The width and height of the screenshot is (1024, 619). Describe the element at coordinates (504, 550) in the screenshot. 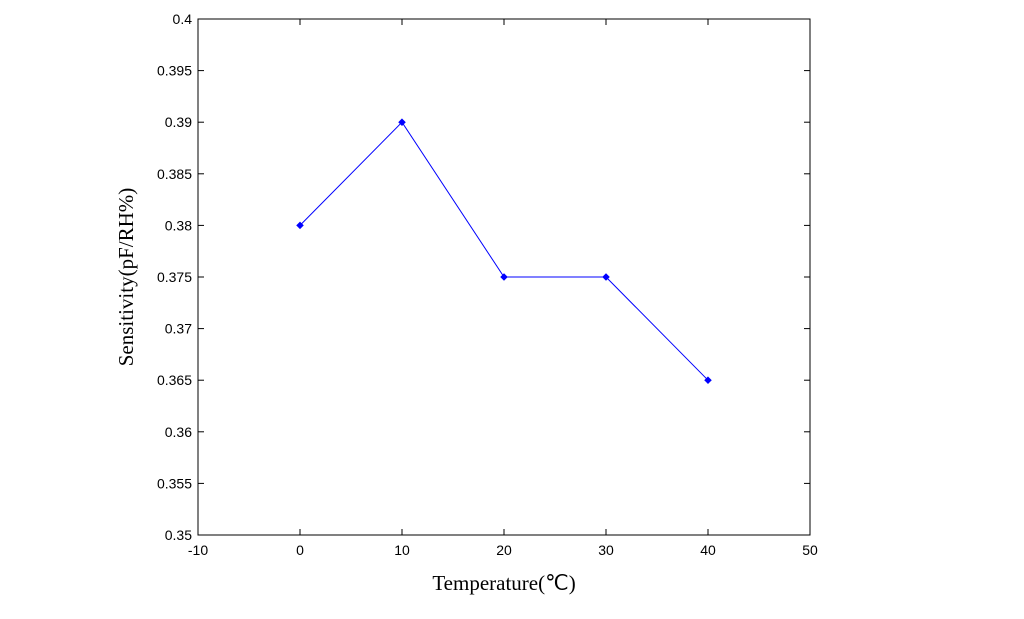

I see `x-tick-label: 20` at that location.